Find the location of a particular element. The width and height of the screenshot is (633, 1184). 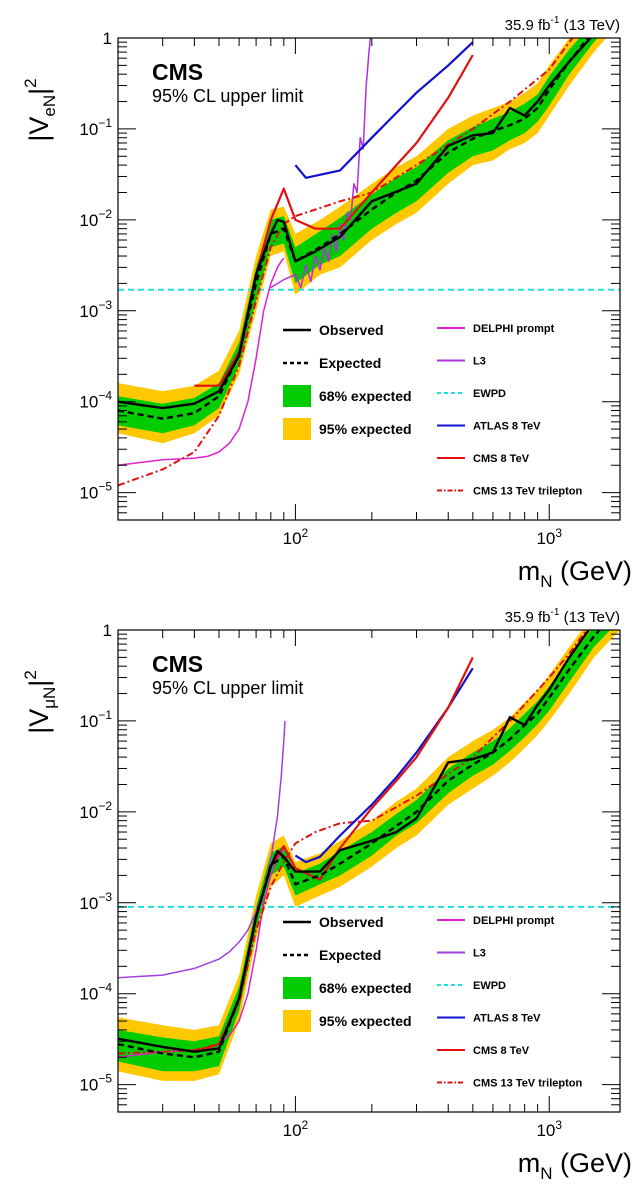

y-axis-title: |VeN|2 is located at coordinates (40, 109).